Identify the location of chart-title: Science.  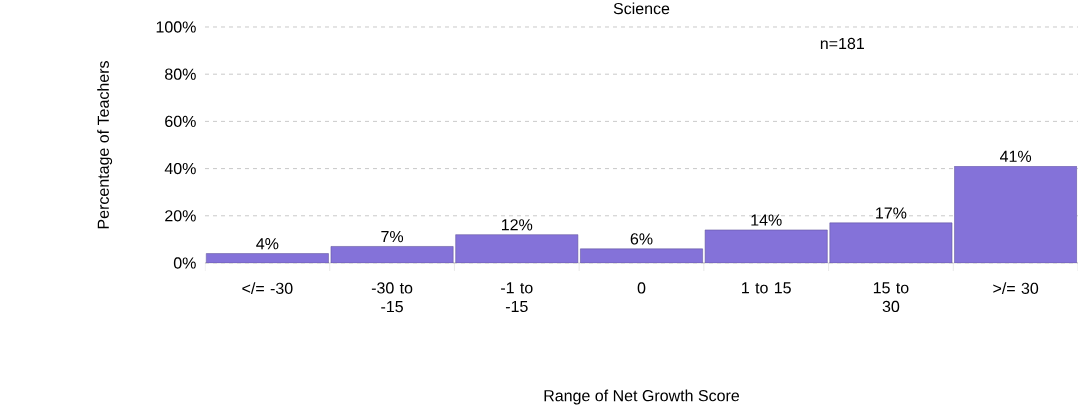
(641, 8).